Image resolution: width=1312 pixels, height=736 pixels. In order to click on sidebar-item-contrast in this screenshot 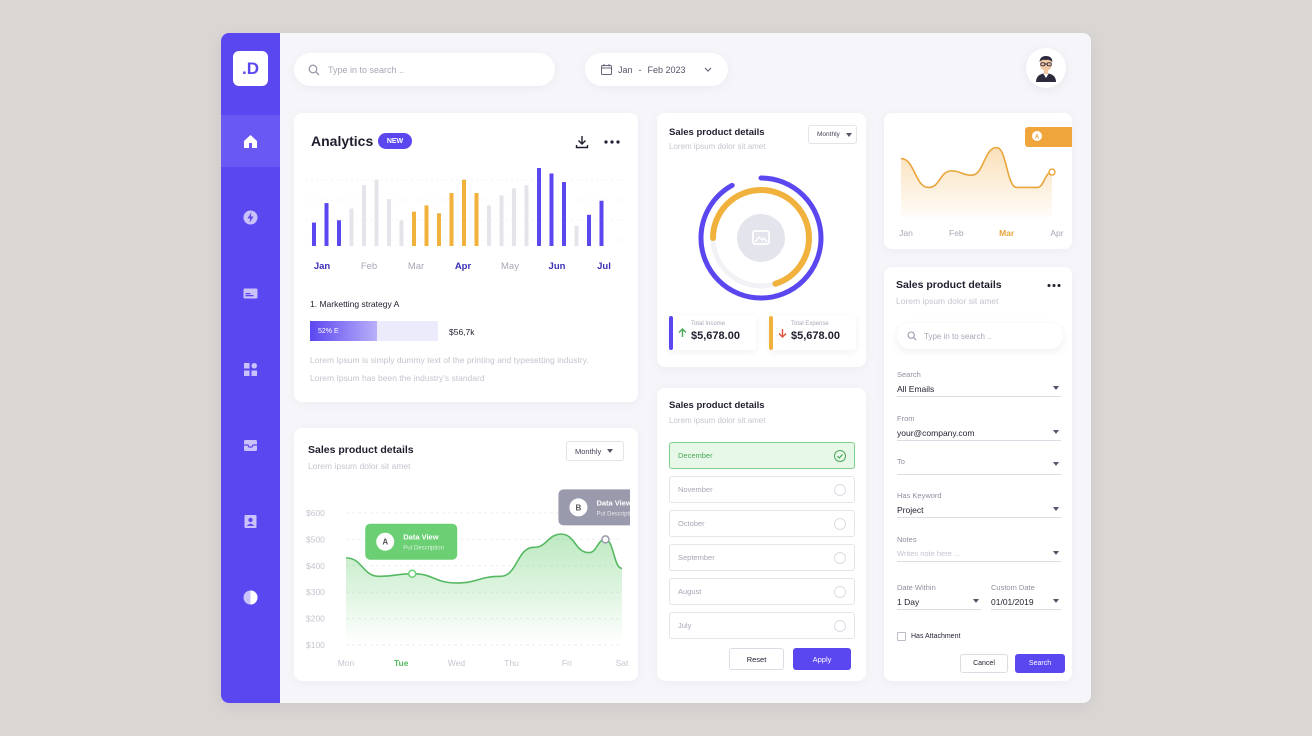, I will do `click(250, 597)`.